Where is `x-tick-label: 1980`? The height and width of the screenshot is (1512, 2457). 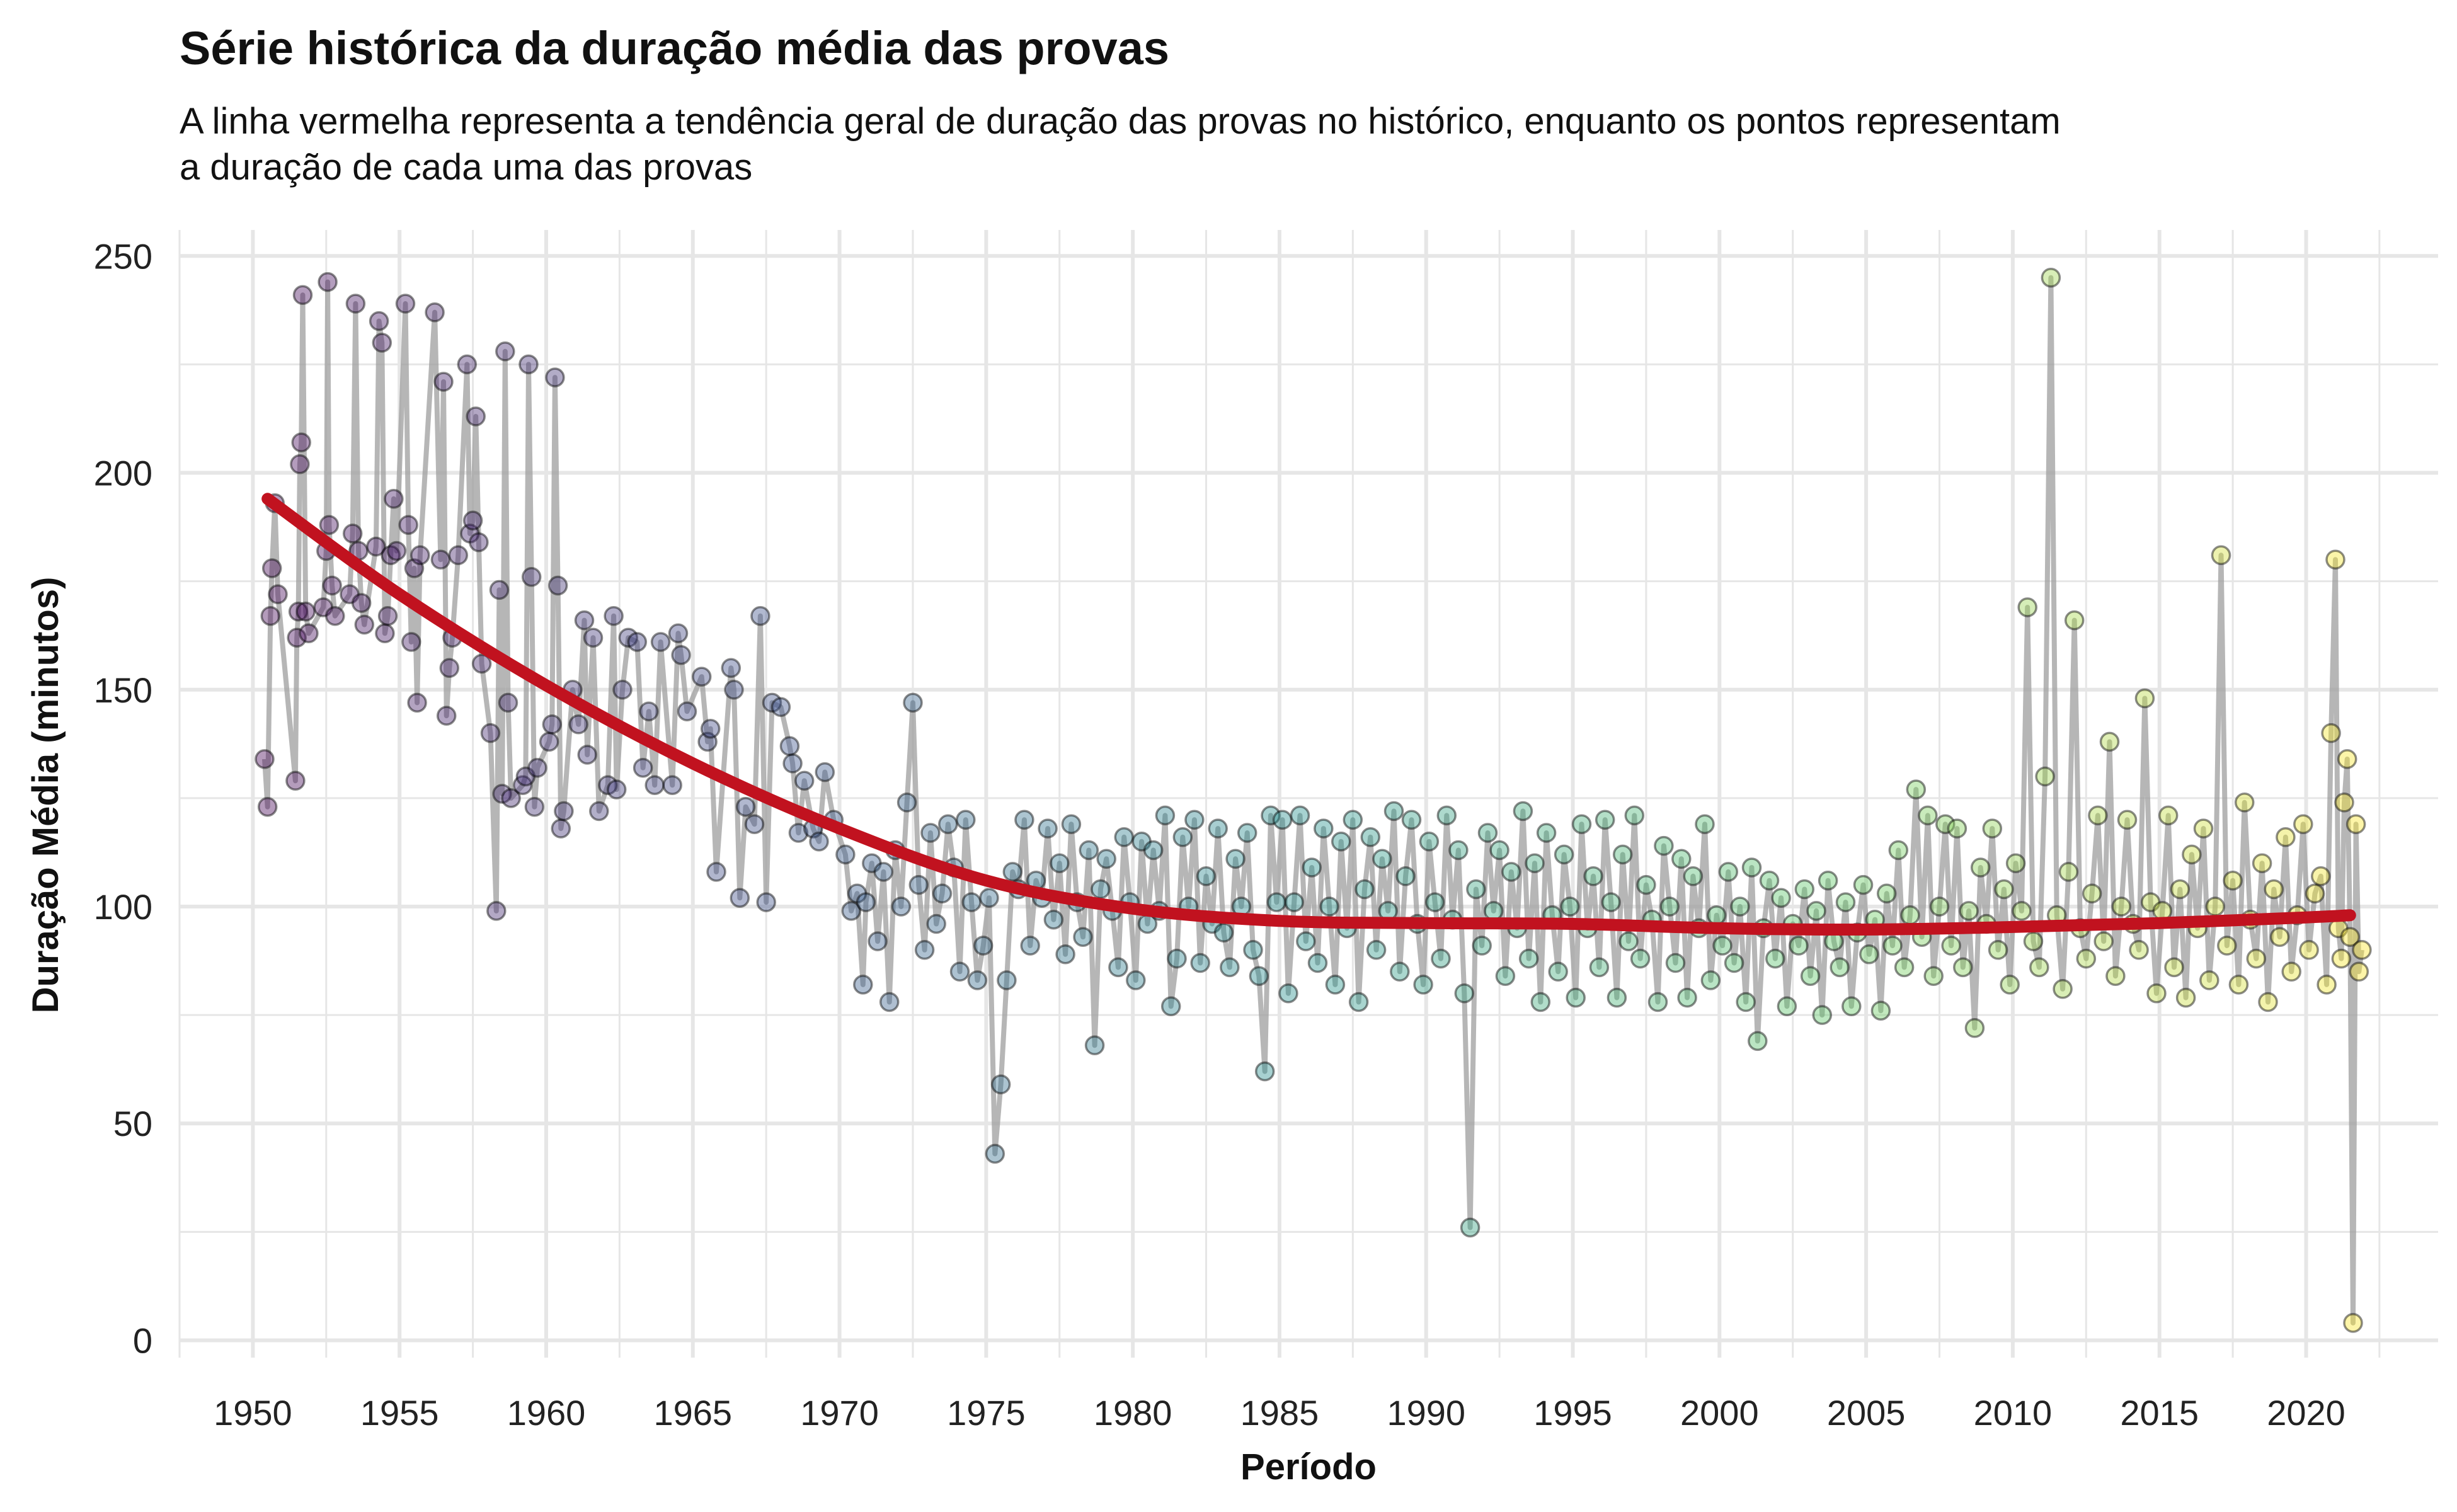 x-tick-label: 1980 is located at coordinates (1133, 1413).